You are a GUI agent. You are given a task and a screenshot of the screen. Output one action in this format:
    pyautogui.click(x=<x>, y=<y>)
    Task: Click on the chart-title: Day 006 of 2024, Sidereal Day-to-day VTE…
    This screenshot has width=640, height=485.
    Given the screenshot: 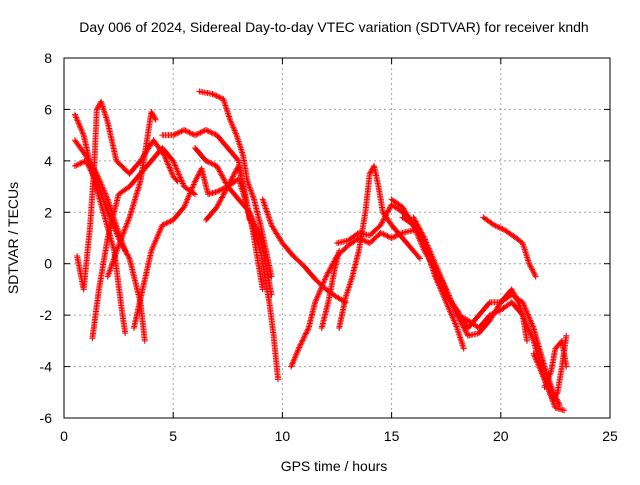 What is the action you would take?
    pyautogui.click(x=333, y=27)
    